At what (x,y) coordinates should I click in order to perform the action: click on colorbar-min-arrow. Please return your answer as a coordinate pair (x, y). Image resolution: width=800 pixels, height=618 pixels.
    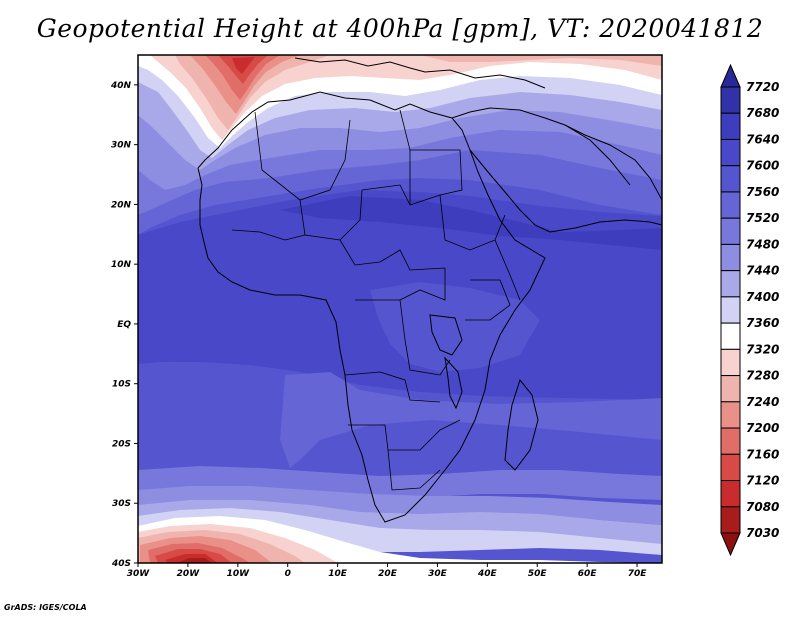
    Looking at the image, I should click on (730, 544).